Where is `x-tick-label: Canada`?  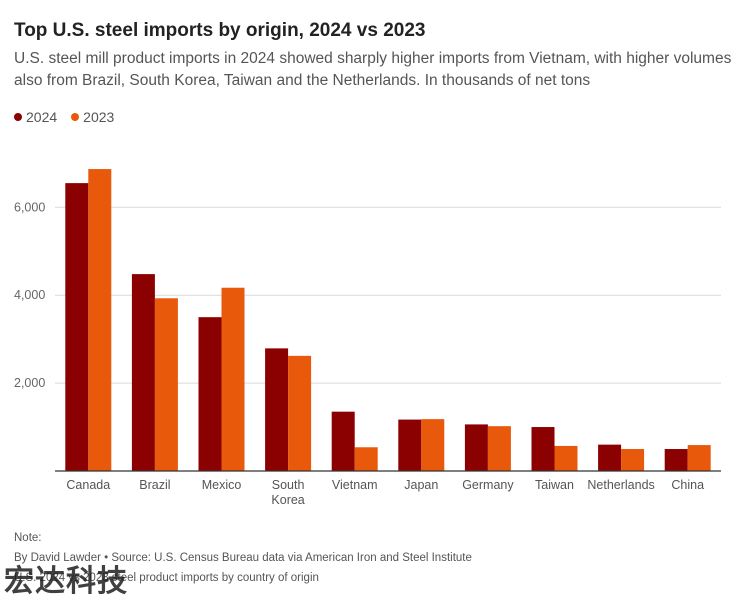 x-tick-label: Canada is located at coordinates (88, 485).